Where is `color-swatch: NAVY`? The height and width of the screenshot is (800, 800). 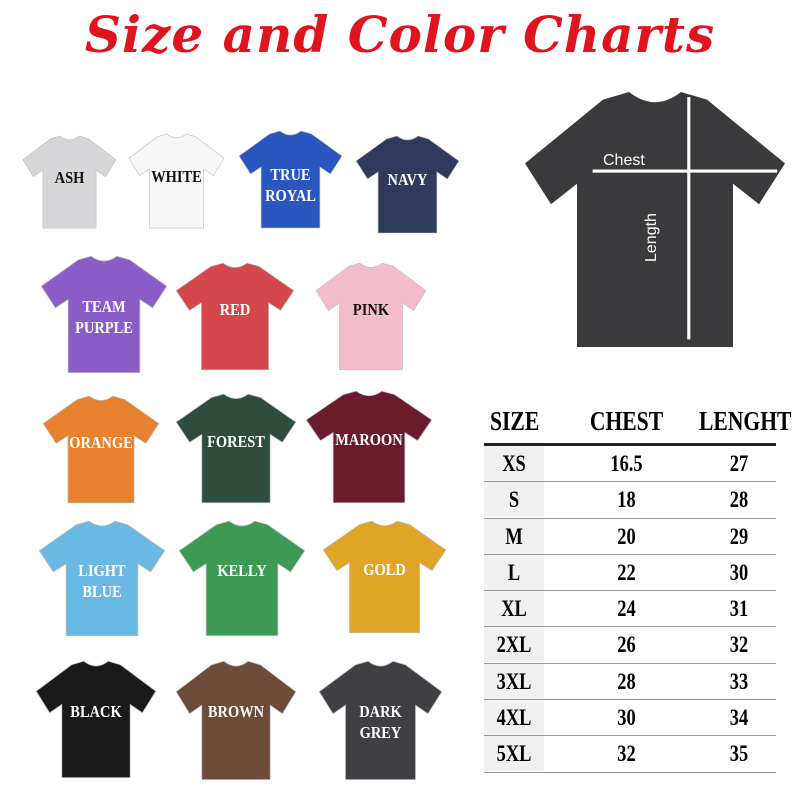
color-swatch: NAVY is located at coordinates (407, 185).